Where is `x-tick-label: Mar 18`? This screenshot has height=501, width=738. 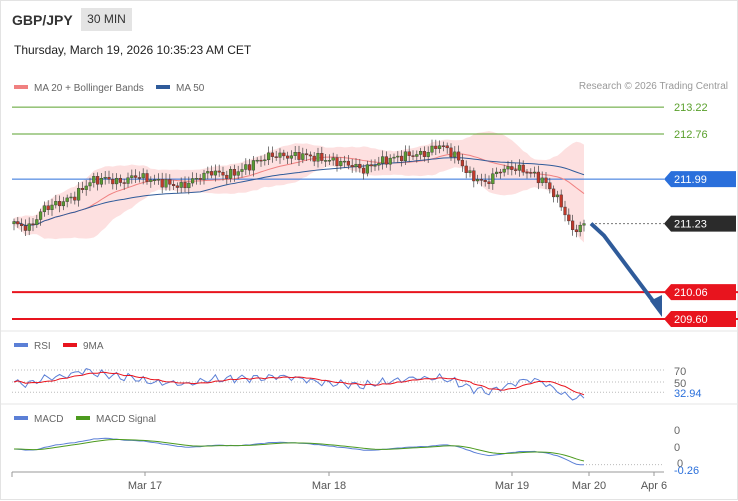
x-tick-label: Mar 18 is located at coordinates (329, 486).